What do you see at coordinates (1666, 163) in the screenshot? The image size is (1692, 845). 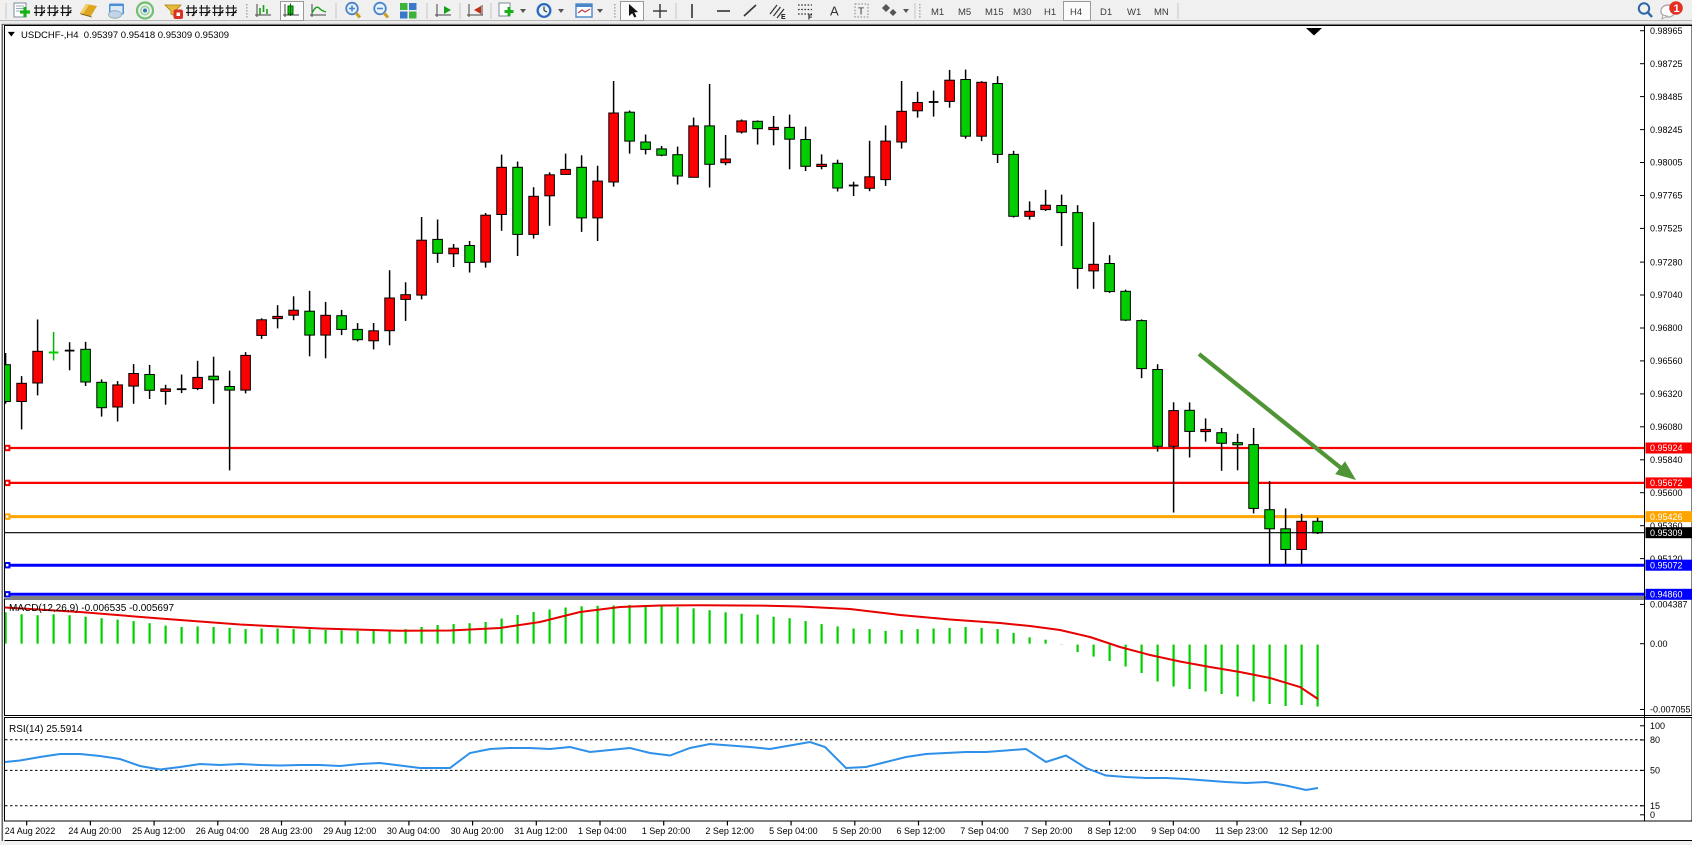 I see `svg-text: 0.98005` at bounding box center [1666, 163].